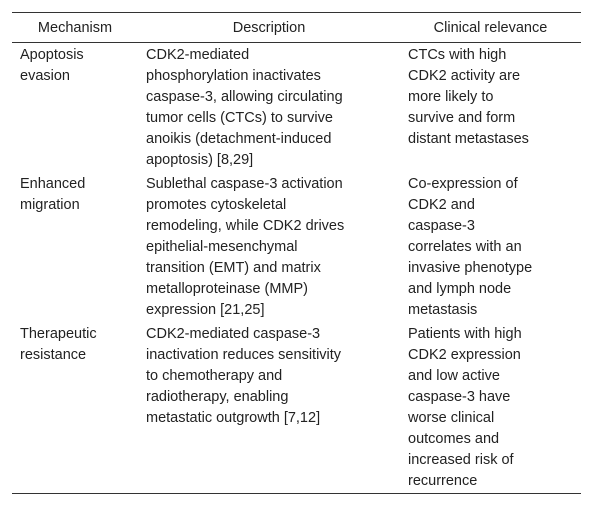  What do you see at coordinates (75, 247) in the screenshot?
I see `table-cell: Enhanced migration` at bounding box center [75, 247].